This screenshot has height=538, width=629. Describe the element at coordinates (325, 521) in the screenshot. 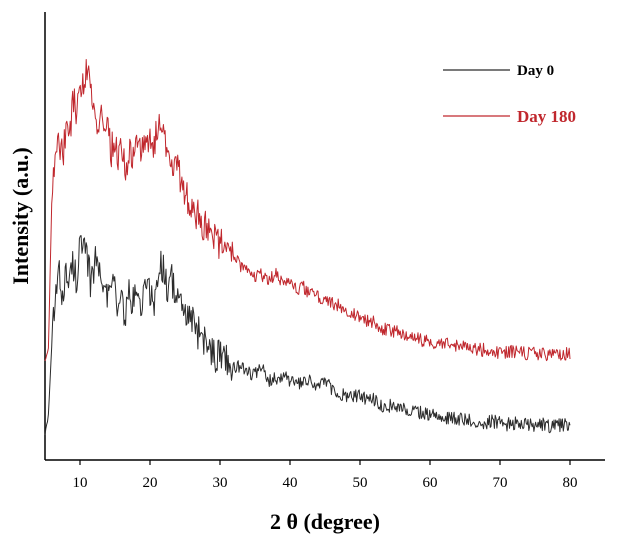

I see `x-axis-title: 2 θ (degree)` at that location.